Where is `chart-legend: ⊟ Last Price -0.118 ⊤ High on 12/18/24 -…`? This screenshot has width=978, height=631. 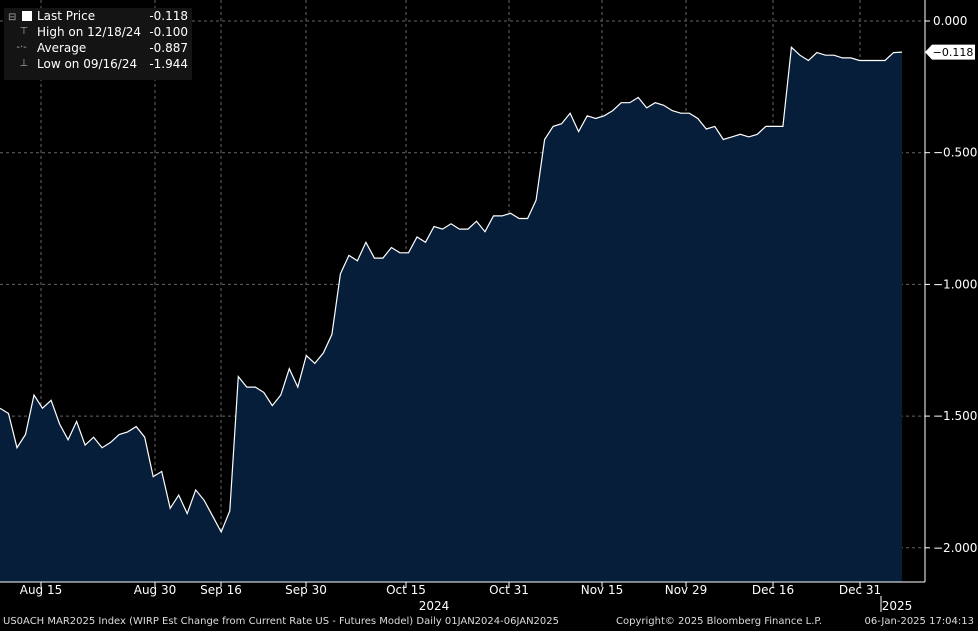 chart-legend: ⊟ Last Price -0.118 ⊤ High on 12/18/24 -… is located at coordinates (98, 44).